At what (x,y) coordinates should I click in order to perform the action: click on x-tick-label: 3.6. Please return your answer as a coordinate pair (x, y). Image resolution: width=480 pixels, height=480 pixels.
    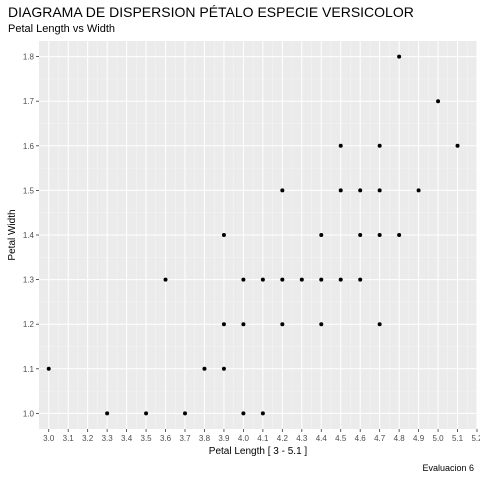
    Looking at the image, I should click on (166, 438).